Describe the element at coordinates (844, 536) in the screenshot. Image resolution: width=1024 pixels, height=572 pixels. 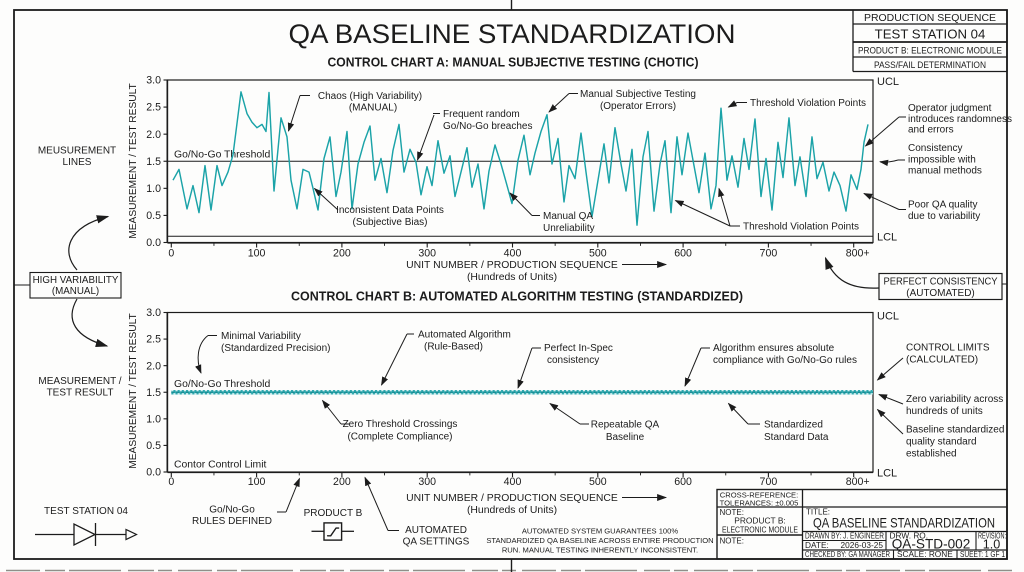
I see `svg-text: DRAWN BY: J. ENGINEER` at that location.